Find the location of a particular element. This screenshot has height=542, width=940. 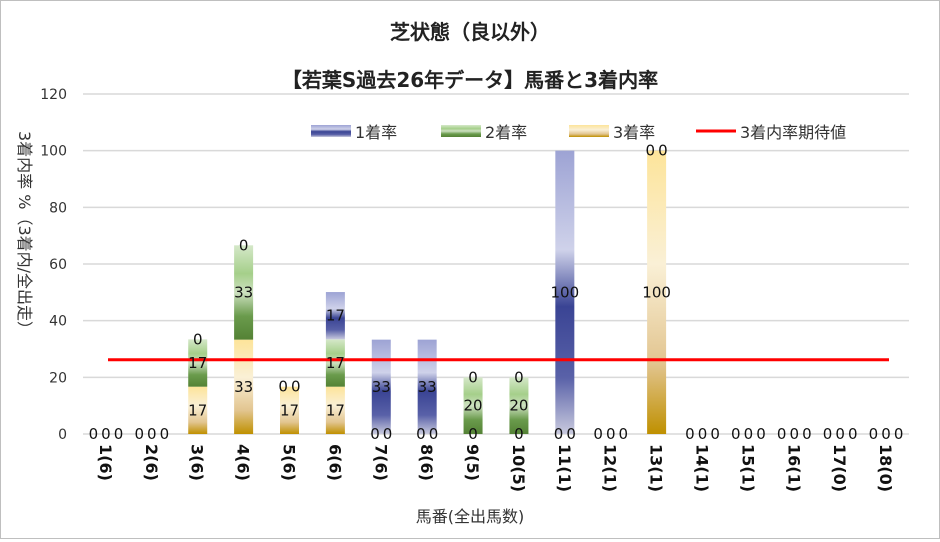

x-tick-label: 7(6) is located at coordinates (380, 462).